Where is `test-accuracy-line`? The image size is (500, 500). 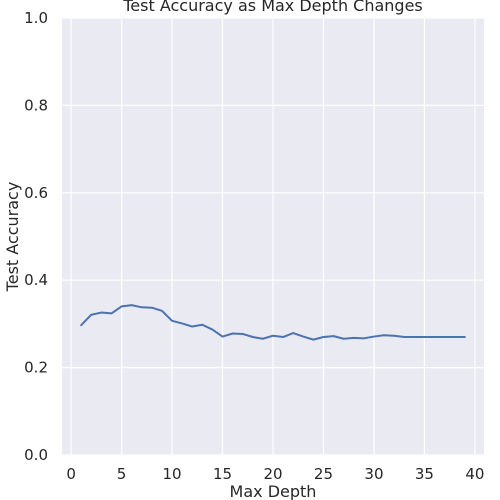
test-accuracy-line is located at coordinates (273, 322).